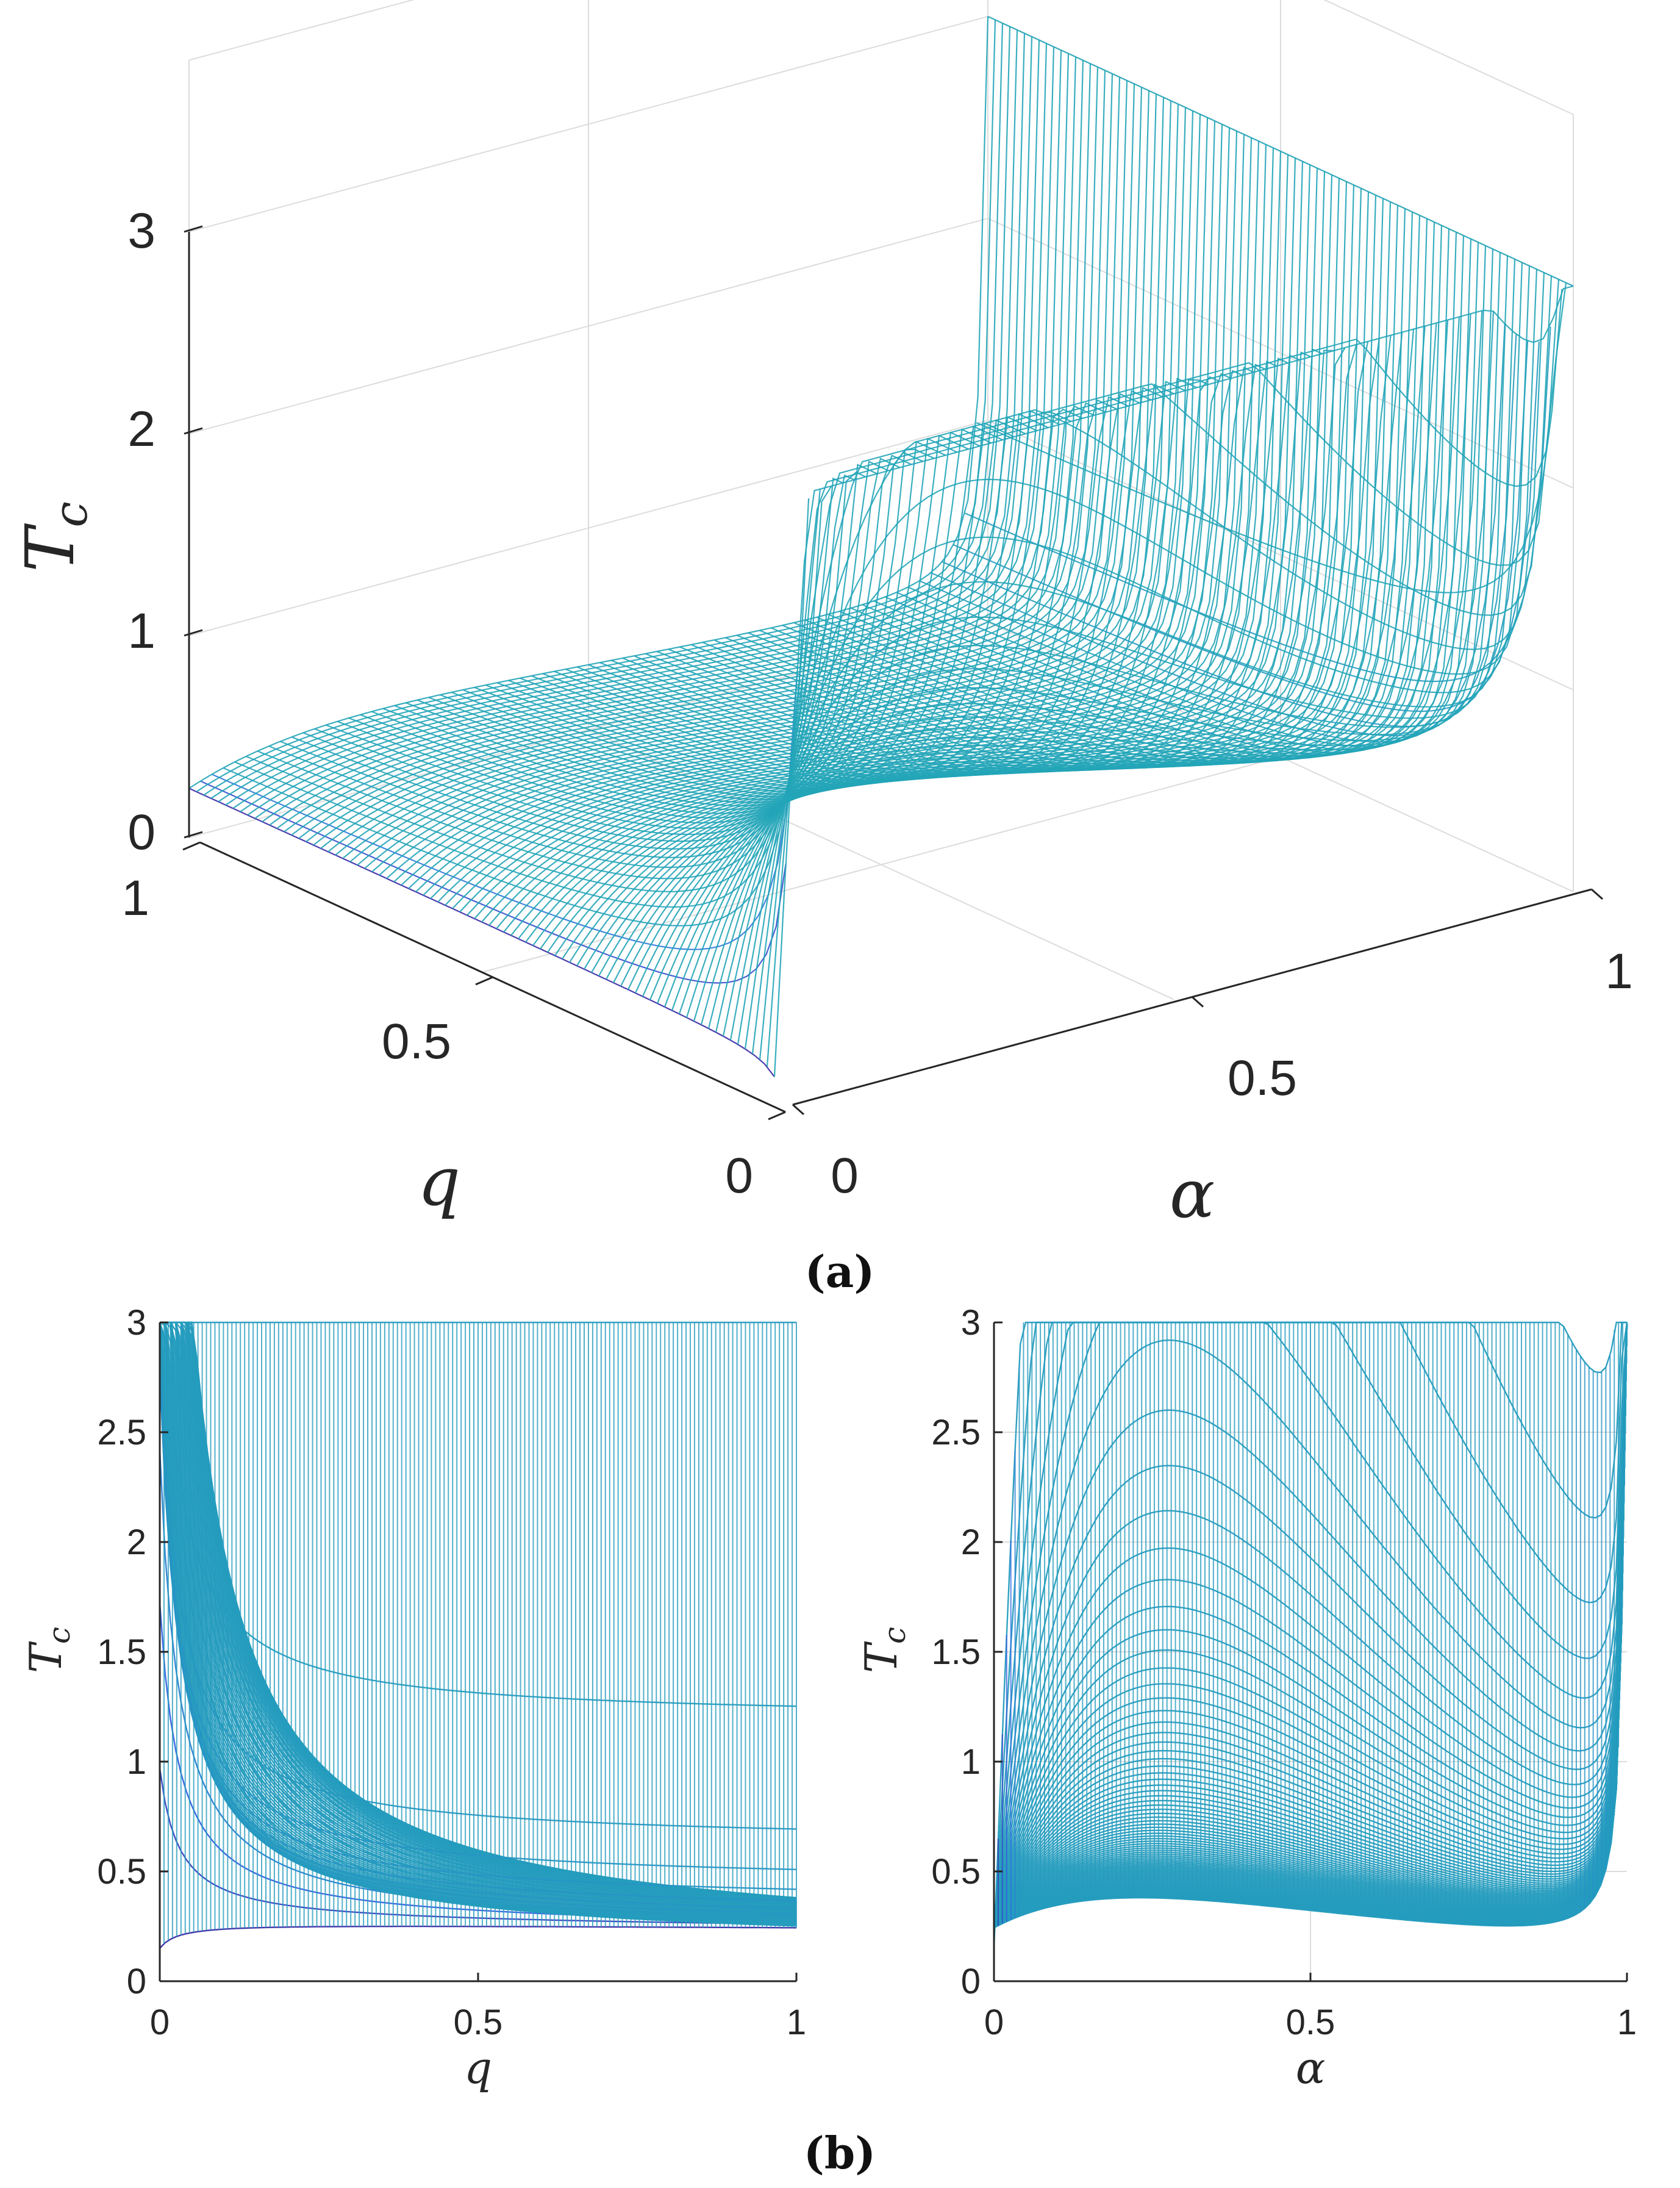 The image size is (1680, 2188). Describe the element at coordinates (881, 57) in the screenshot. I see `a-grid-top` at that location.